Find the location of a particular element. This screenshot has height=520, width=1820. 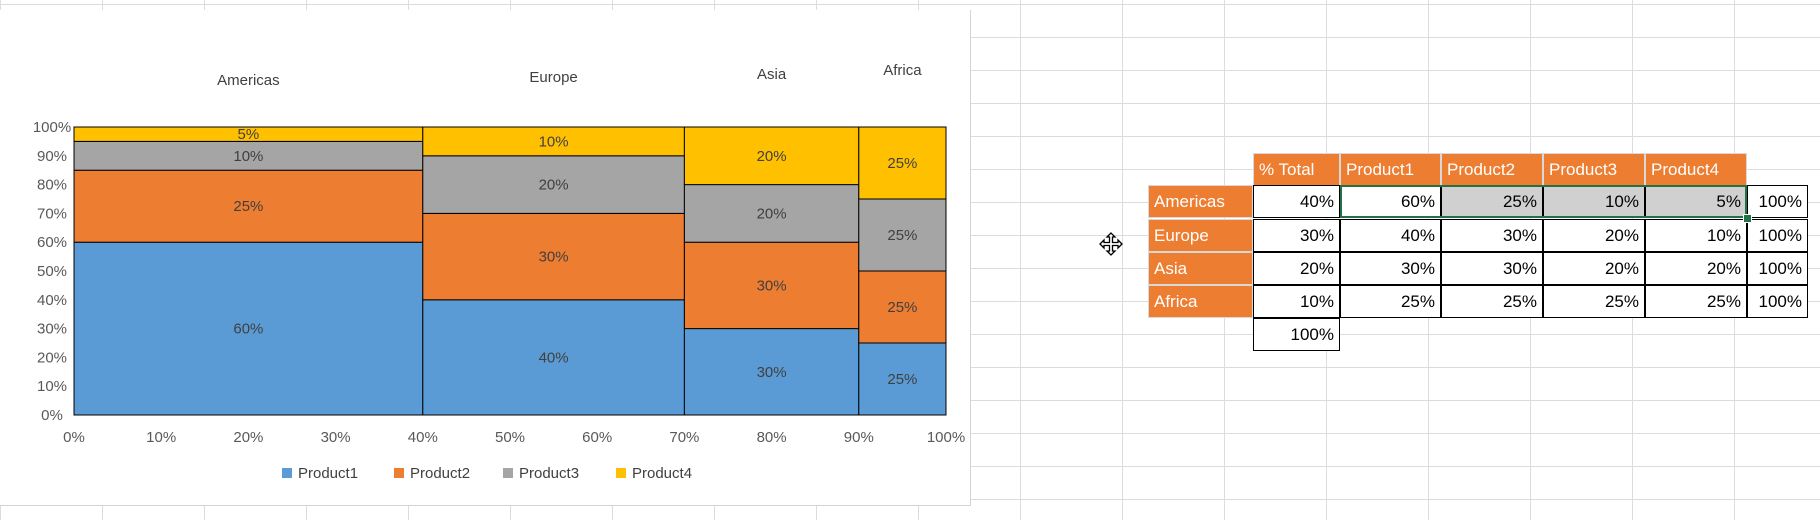

total-cell: 10% is located at coordinates (1296, 301).